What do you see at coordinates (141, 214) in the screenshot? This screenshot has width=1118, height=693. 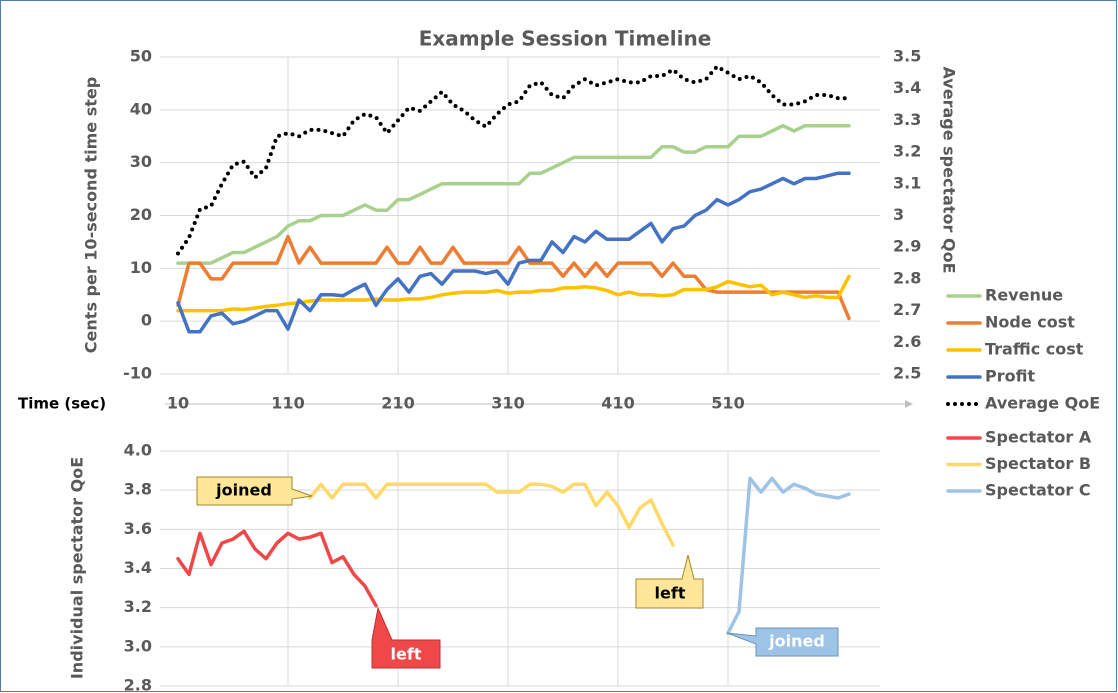 I see `y-tick-label: 20` at bounding box center [141, 214].